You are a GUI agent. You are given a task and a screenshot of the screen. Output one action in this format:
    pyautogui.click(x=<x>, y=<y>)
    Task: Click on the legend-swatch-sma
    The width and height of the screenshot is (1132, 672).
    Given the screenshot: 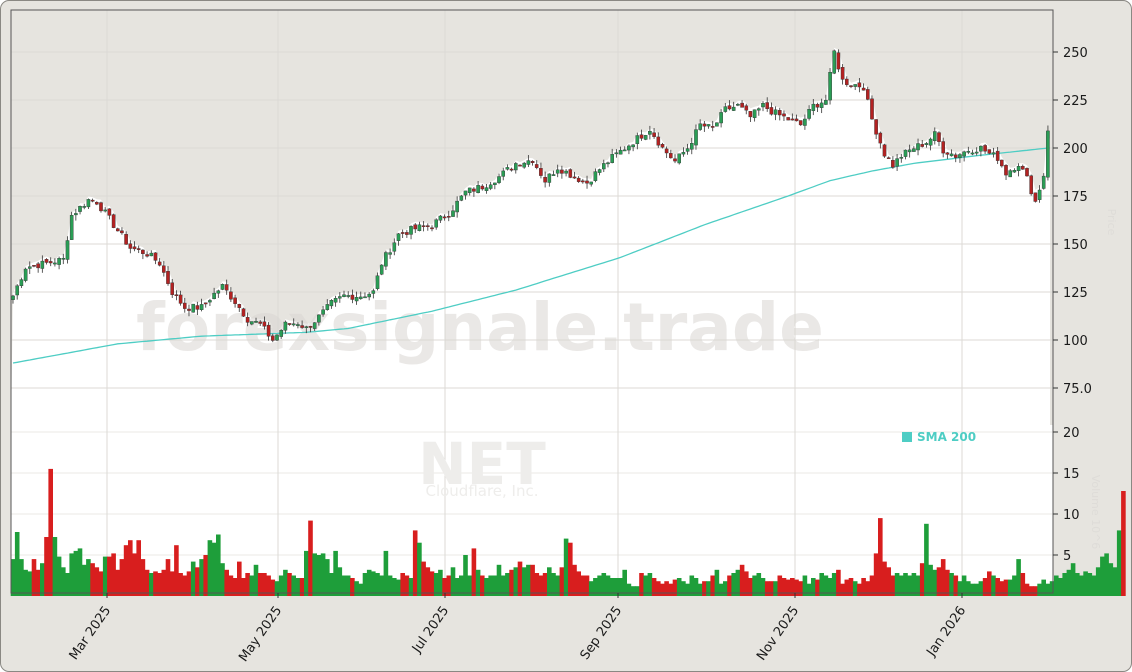 What is the action you would take?
    pyautogui.click(x=907, y=437)
    